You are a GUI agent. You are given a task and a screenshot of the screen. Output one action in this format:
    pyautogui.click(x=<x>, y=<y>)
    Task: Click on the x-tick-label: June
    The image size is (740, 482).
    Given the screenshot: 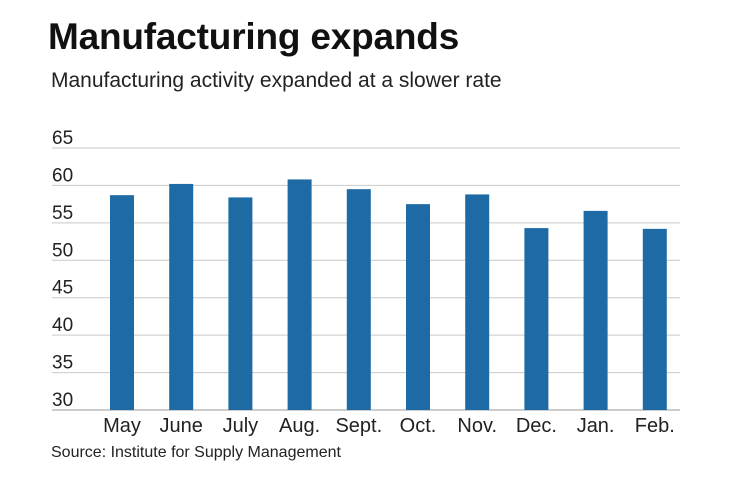 What is the action you would take?
    pyautogui.click(x=181, y=426)
    